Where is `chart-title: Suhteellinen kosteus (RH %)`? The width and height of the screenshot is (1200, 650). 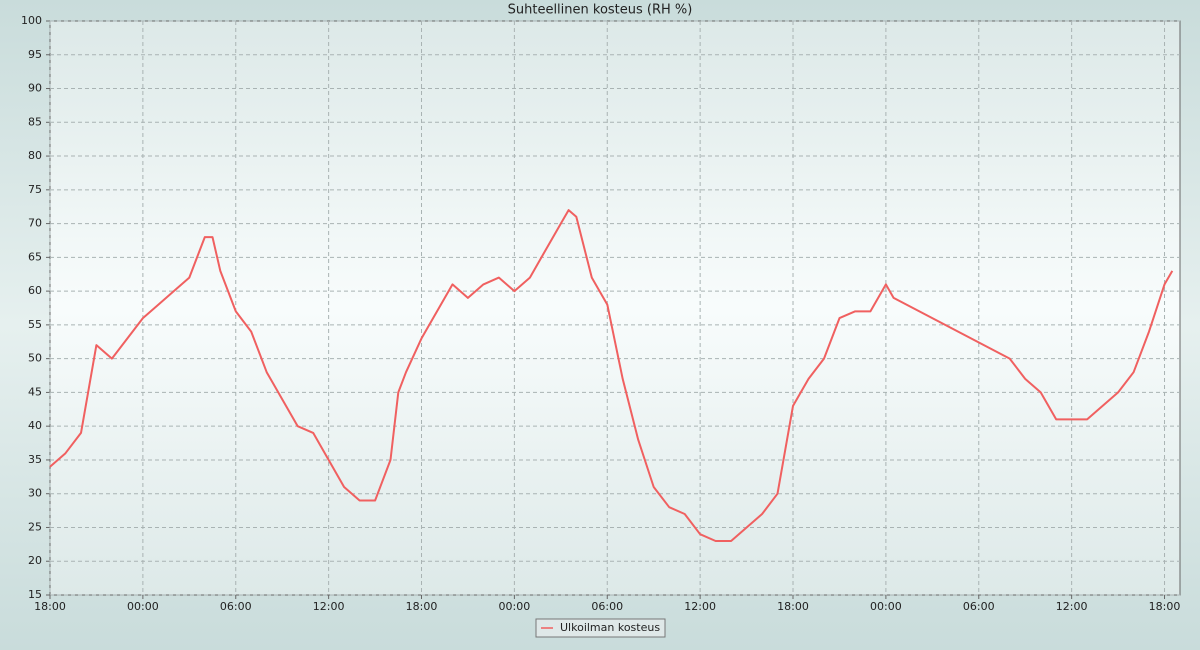
chart-title: Suhteellinen kosteus (RH %) is located at coordinates (600, 10).